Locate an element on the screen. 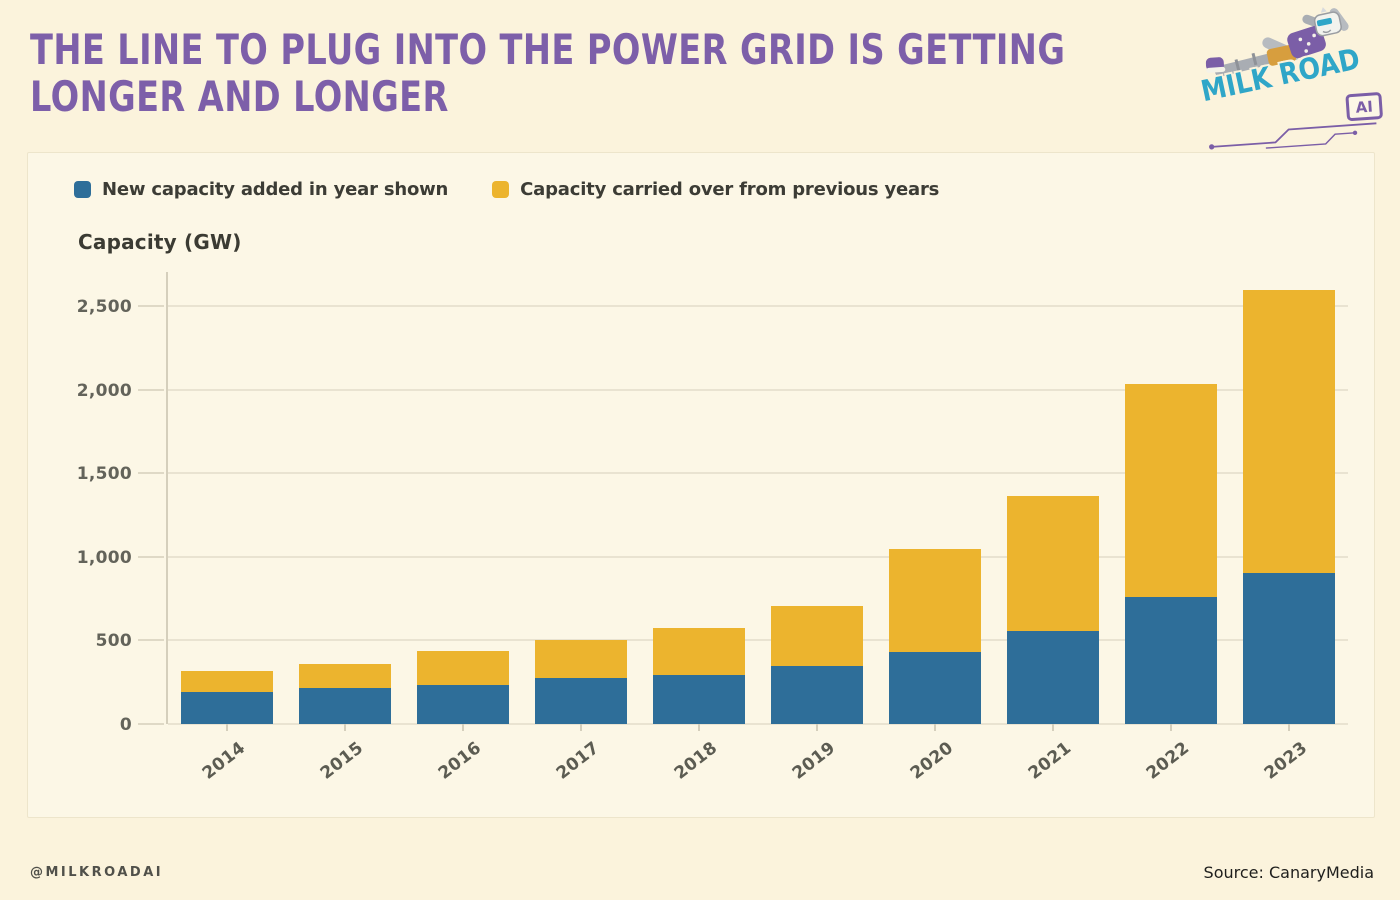 This screenshot has width=1400, height=900. bar-2022 is located at coordinates (1171, 553).